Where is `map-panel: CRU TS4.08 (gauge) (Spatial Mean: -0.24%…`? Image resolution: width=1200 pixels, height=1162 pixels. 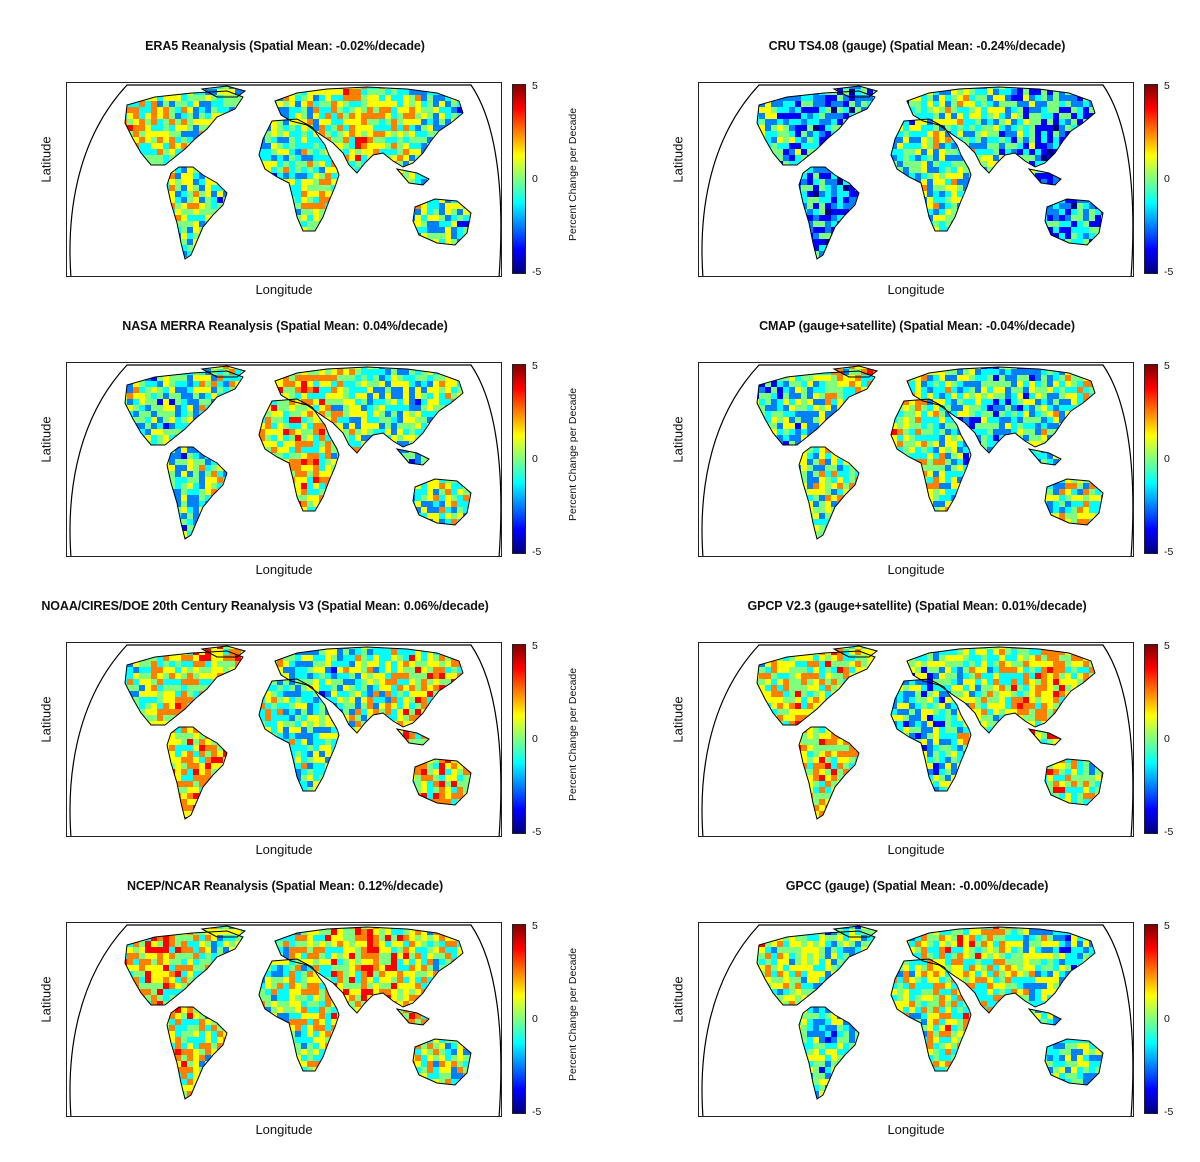 map-panel: CRU TS4.08 (gauge) (Spatial Mean: -0.24%… is located at coordinates (916, 182).